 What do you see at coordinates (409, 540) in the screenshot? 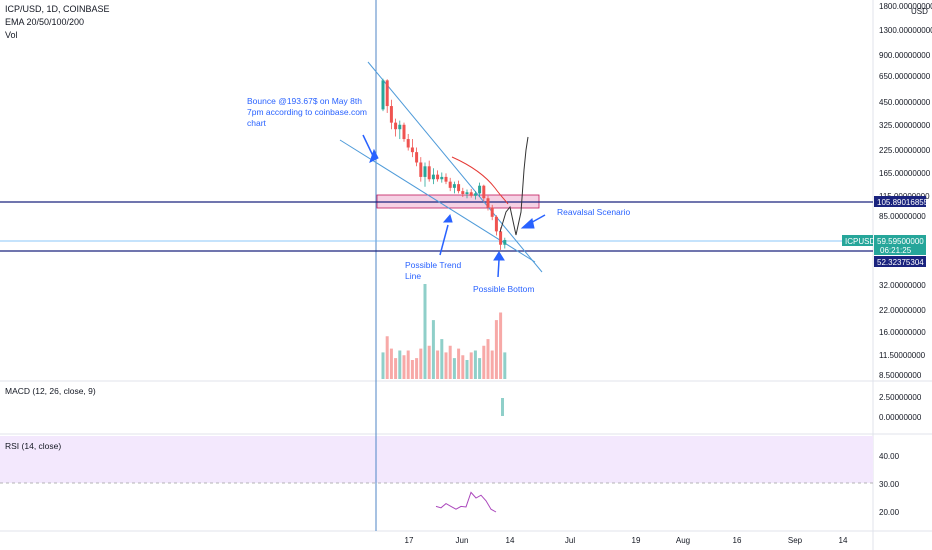
I see `time-tick-label: 17` at bounding box center [409, 540].